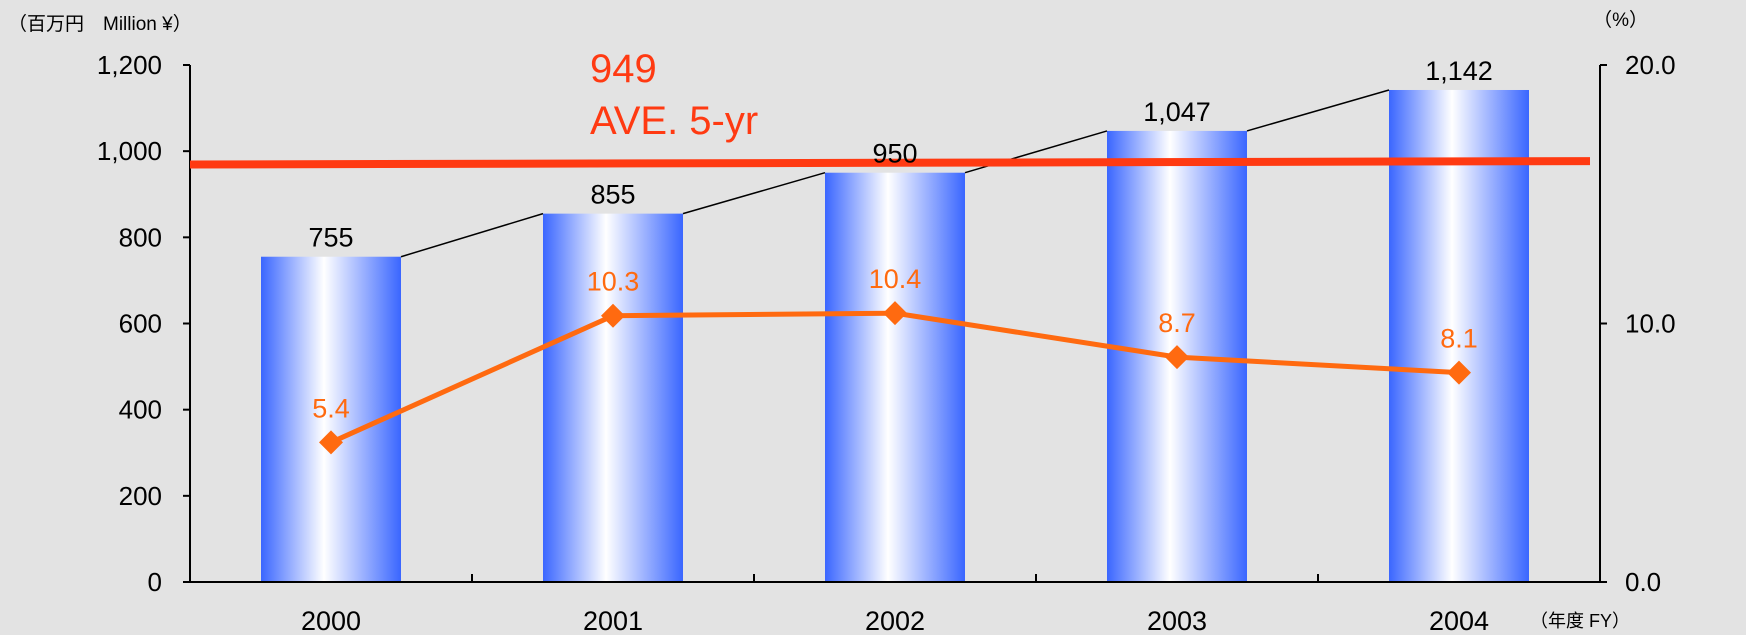  Describe the element at coordinates (140, 410) in the screenshot. I see `left-tick-label: 400` at that location.